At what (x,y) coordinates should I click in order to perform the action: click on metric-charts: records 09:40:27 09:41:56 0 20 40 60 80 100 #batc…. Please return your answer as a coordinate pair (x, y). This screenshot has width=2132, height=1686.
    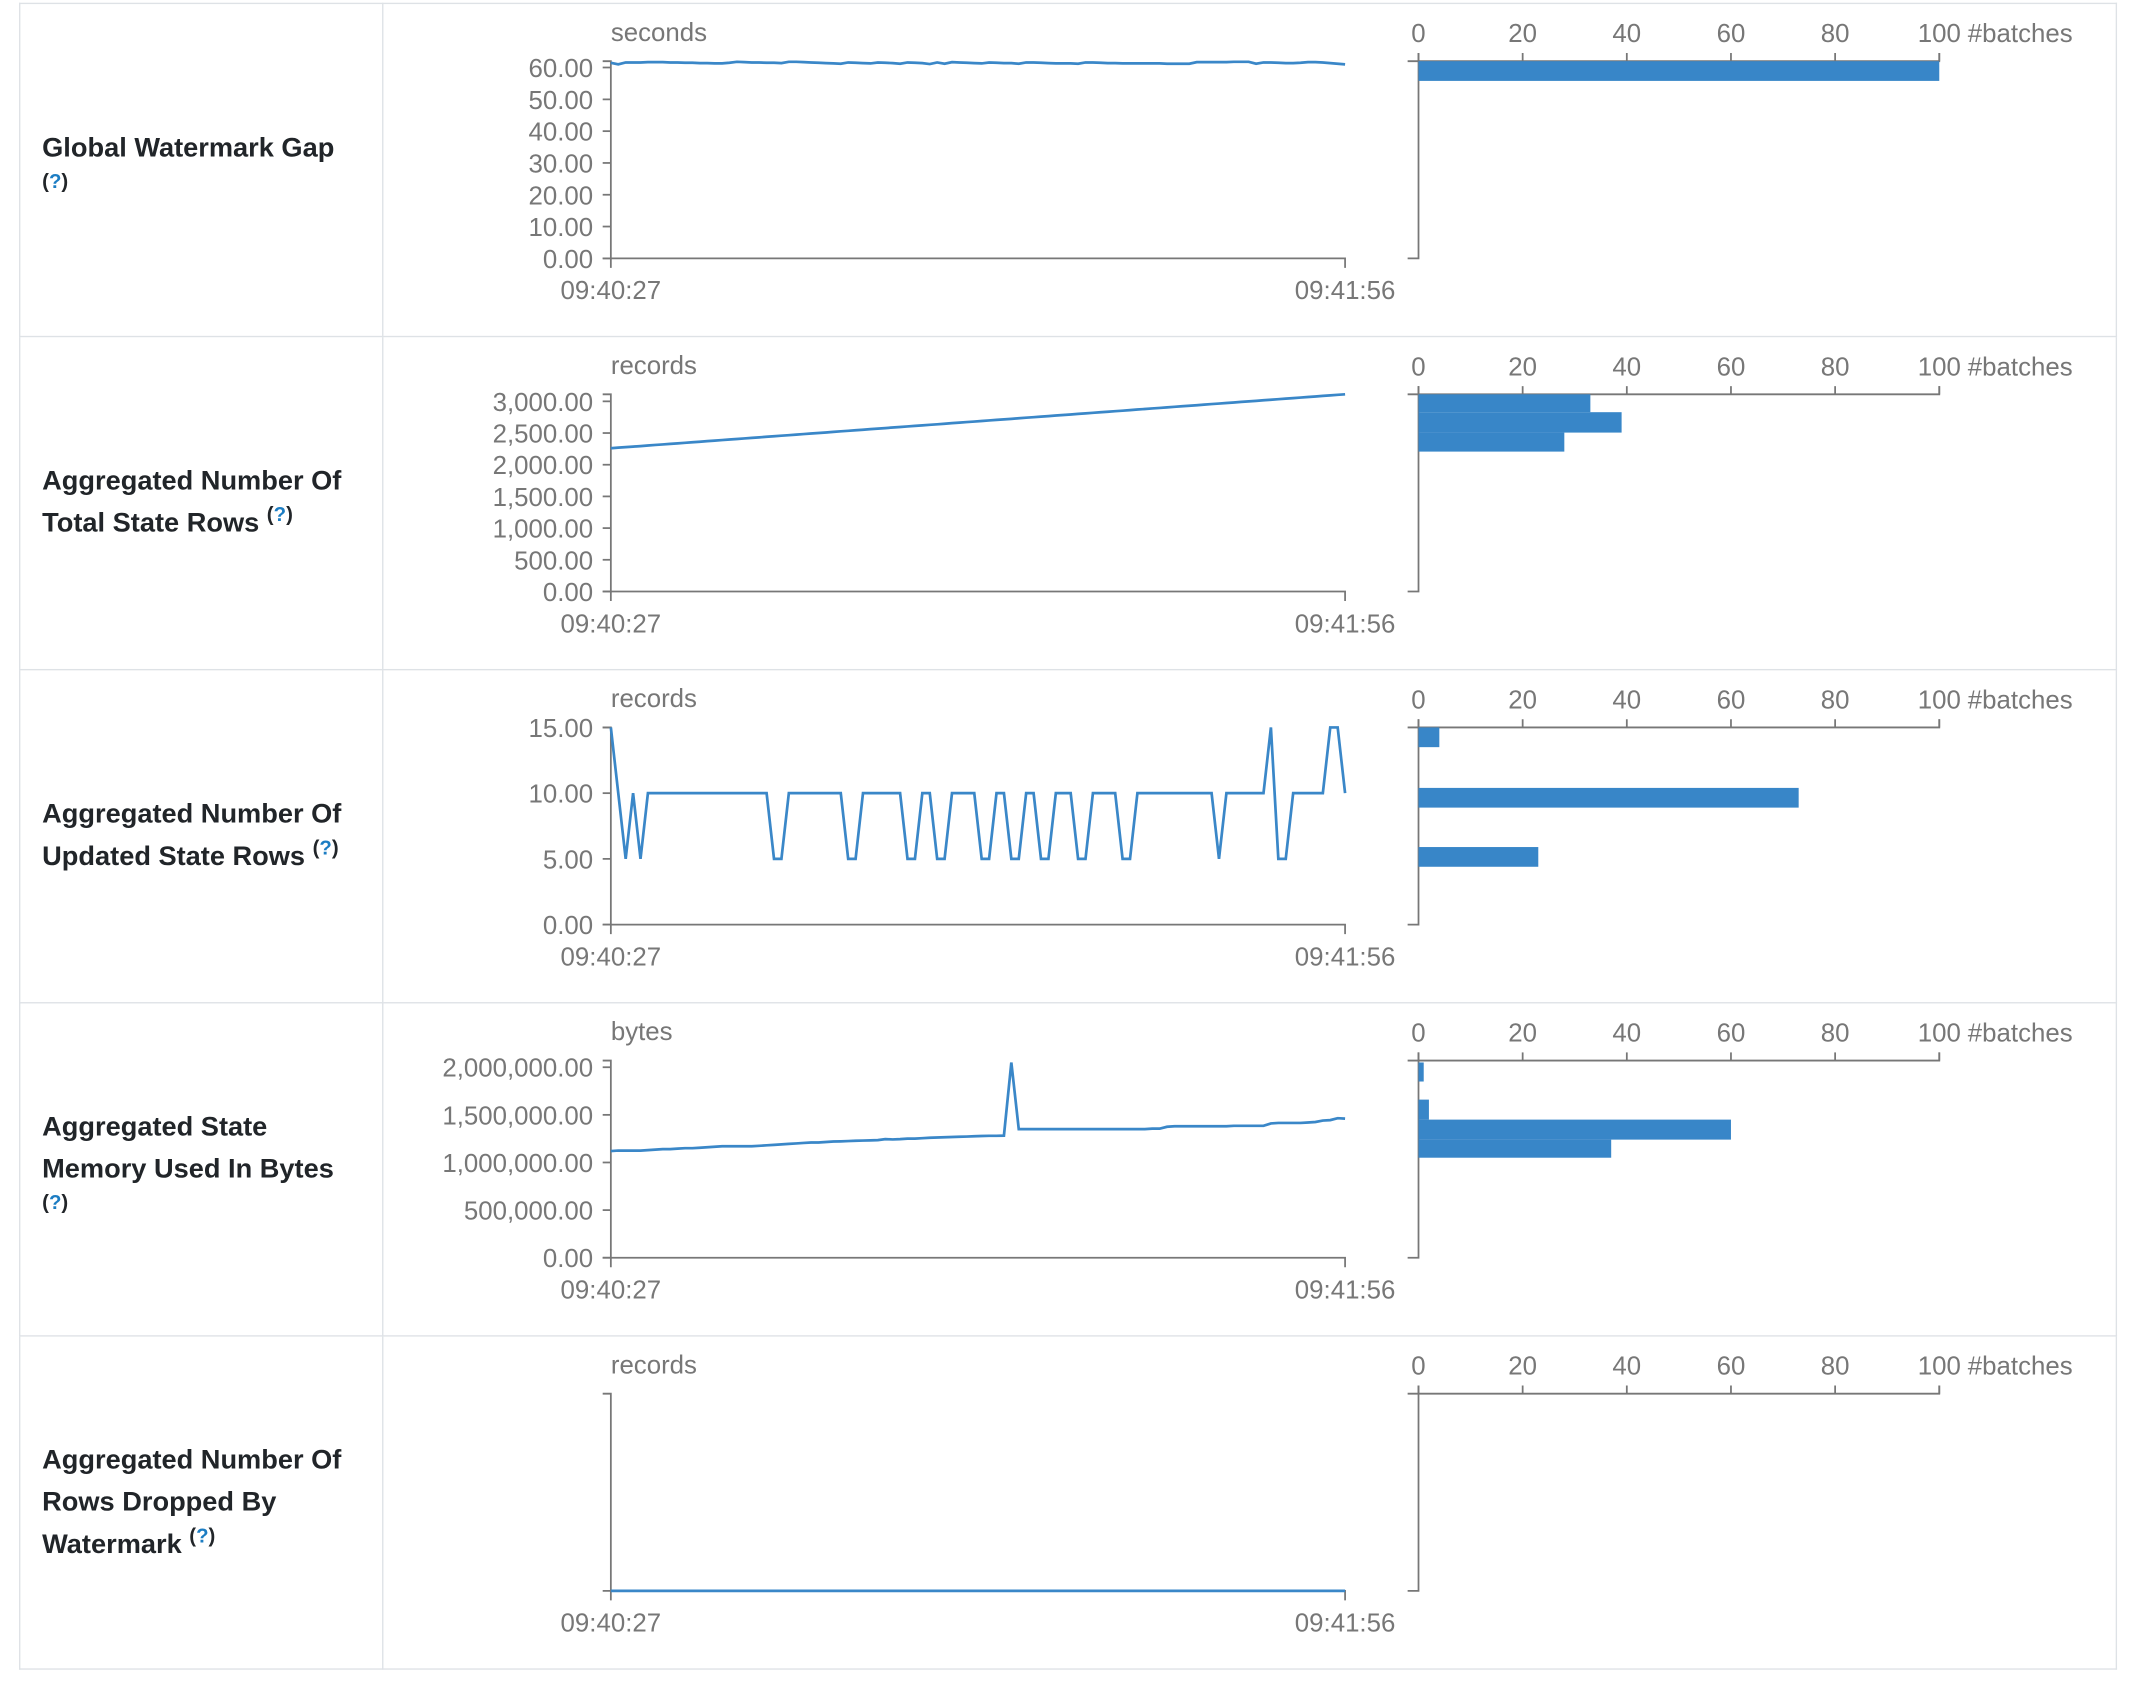
    Looking at the image, I should click on (1317, 1494).